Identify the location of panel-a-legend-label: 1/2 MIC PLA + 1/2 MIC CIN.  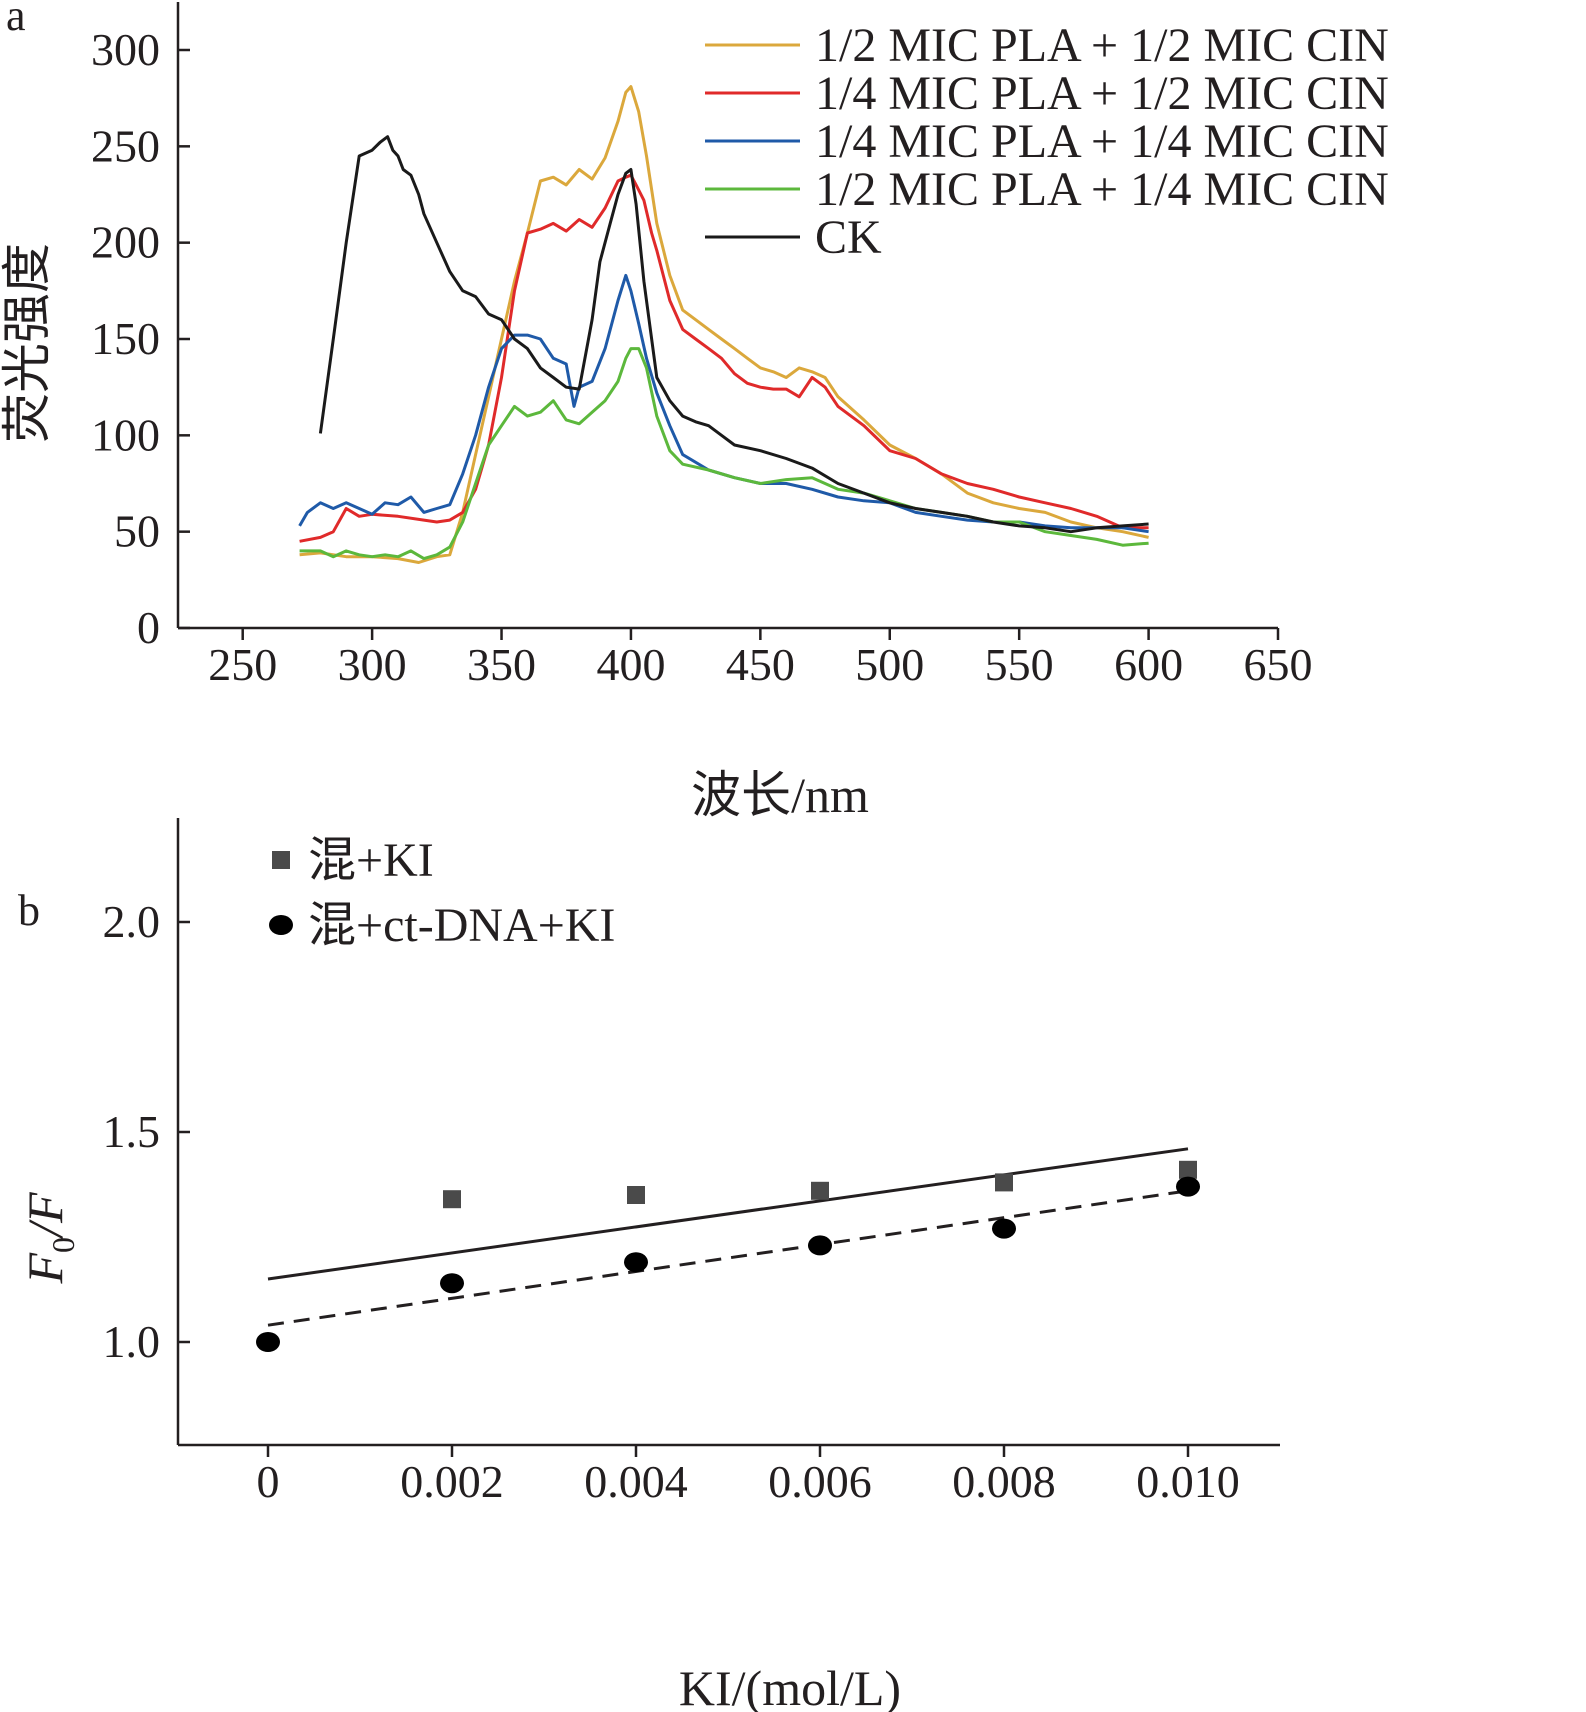
(1102, 45).